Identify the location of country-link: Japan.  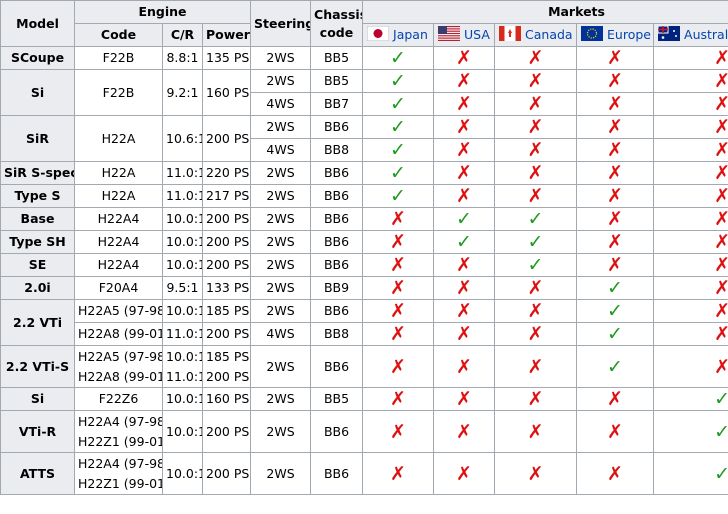
(410, 34).